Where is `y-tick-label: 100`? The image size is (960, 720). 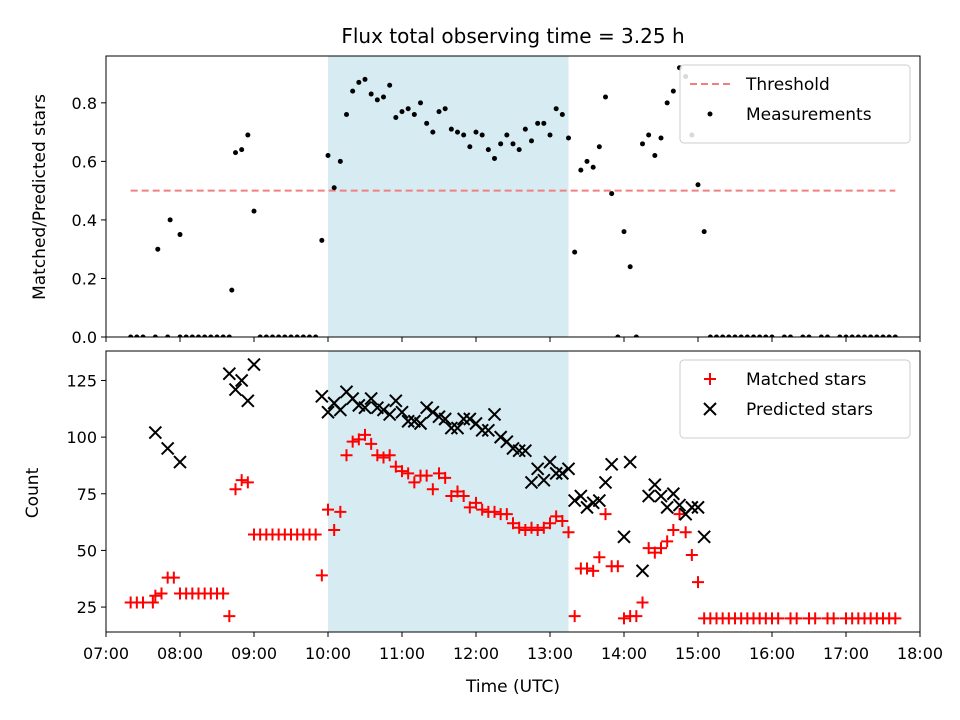 y-tick-label: 100 is located at coordinates (81, 437).